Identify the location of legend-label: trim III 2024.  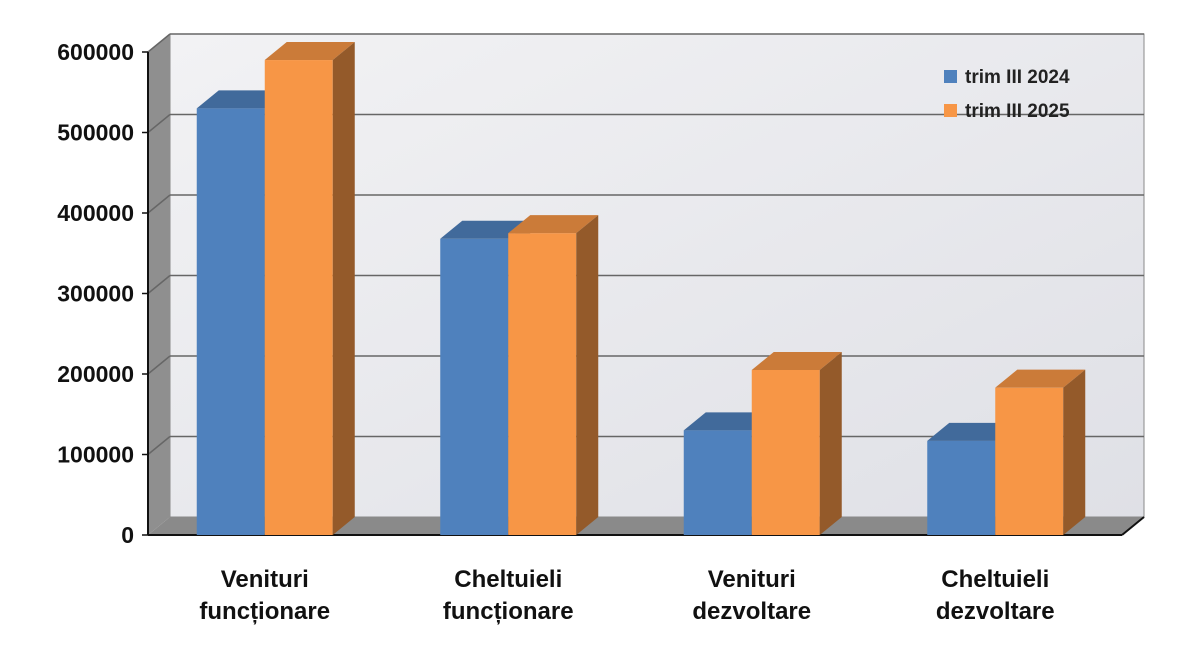
(1017, 77).